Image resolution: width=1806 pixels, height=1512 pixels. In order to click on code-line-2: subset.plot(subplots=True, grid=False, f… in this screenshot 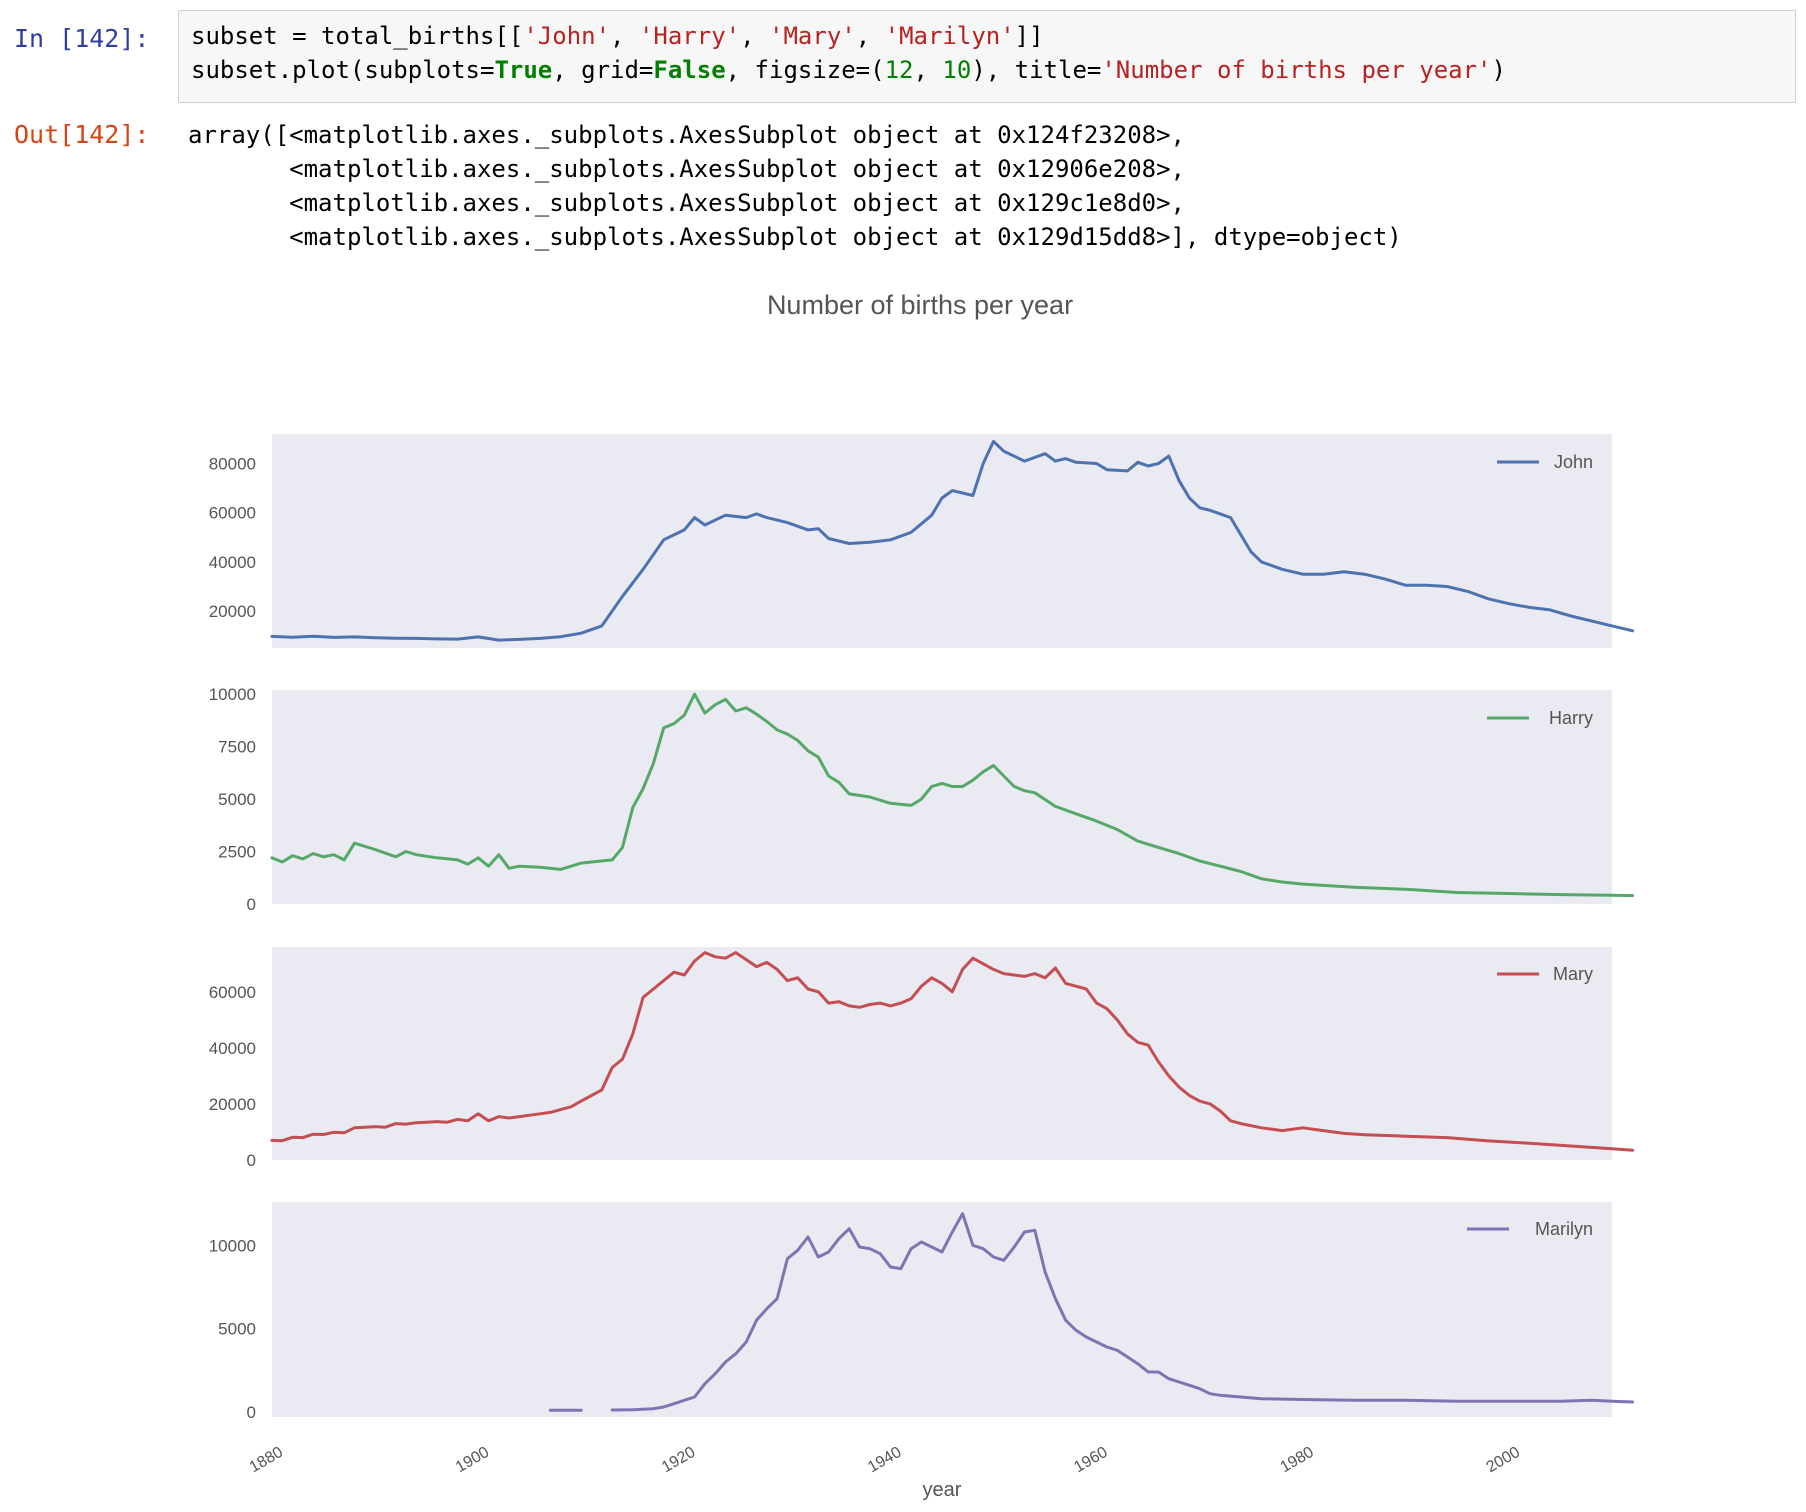, I will do `click(848, 70)`.